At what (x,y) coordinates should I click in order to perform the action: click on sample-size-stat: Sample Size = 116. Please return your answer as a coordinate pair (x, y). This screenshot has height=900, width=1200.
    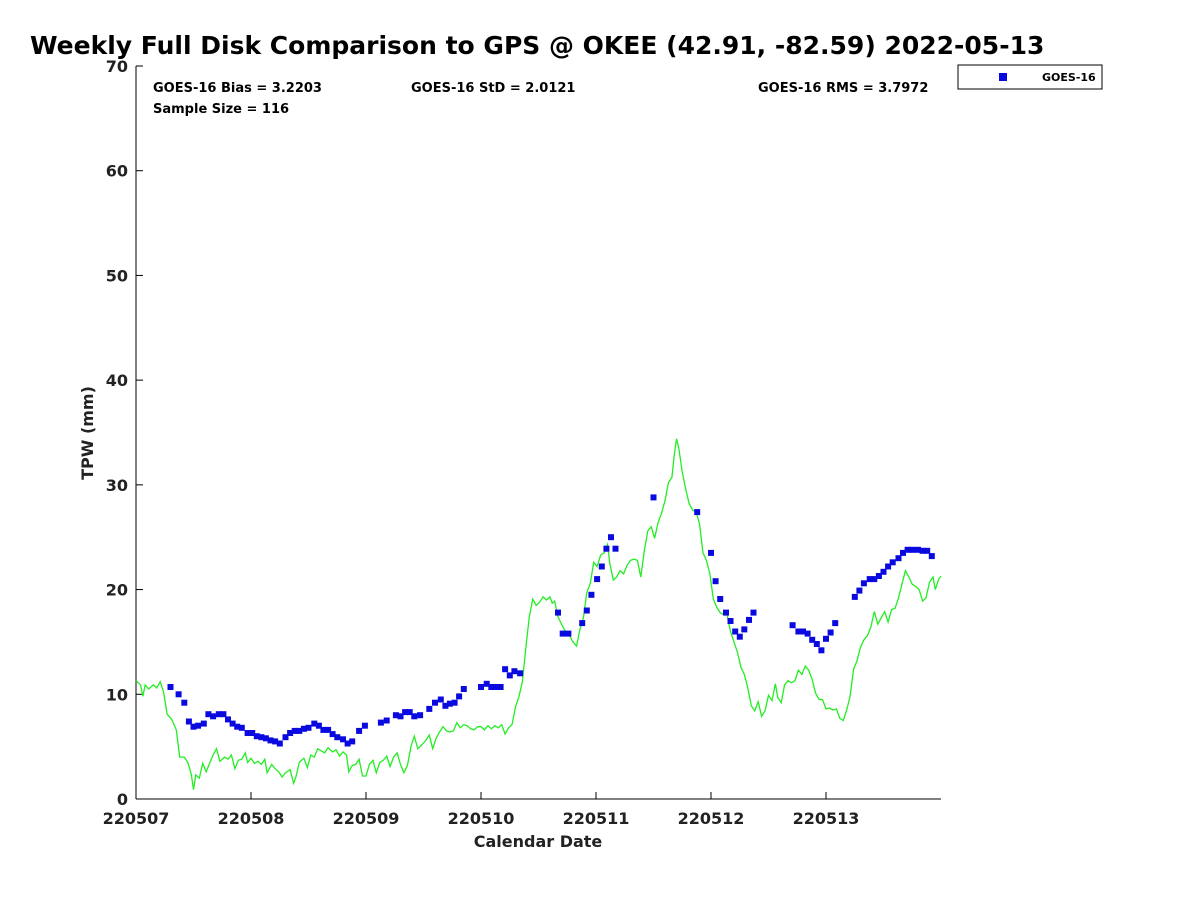
    Looking at the image, I should click on (221, 109).